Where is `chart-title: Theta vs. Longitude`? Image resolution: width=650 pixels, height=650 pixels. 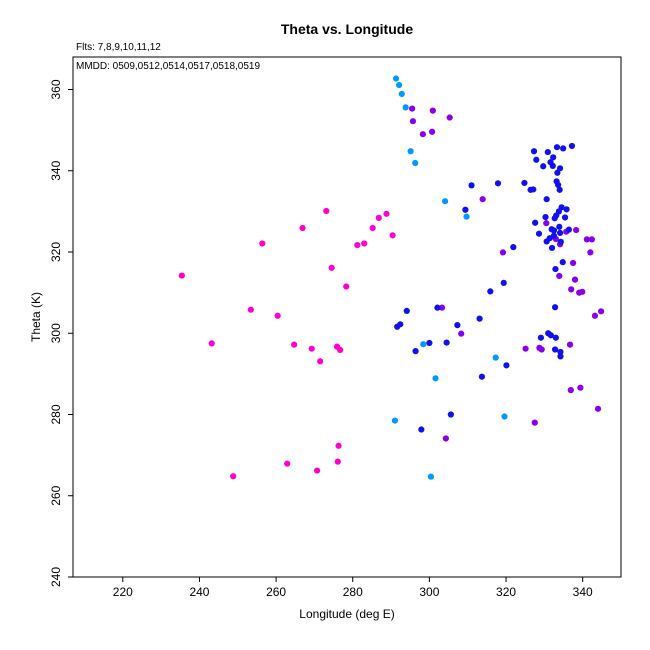 chart-title: Theta vs. Longitude is located at coordinates (347, 29).